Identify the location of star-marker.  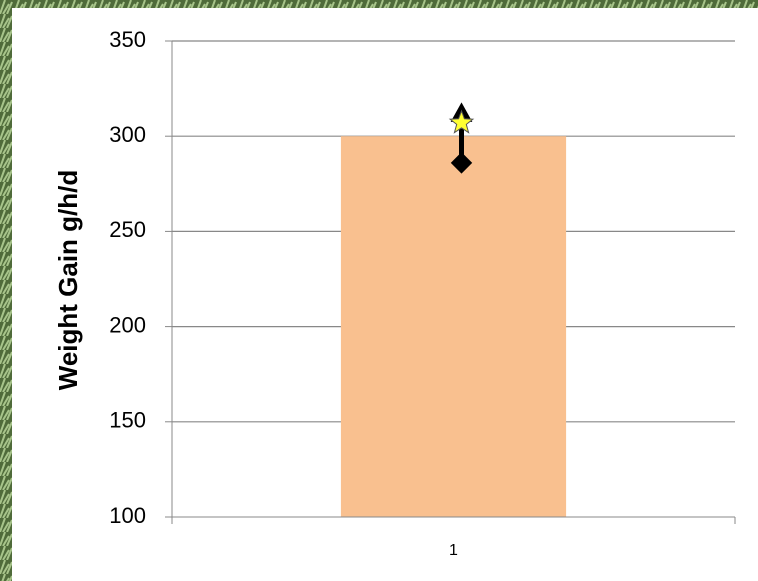
(461, 121).